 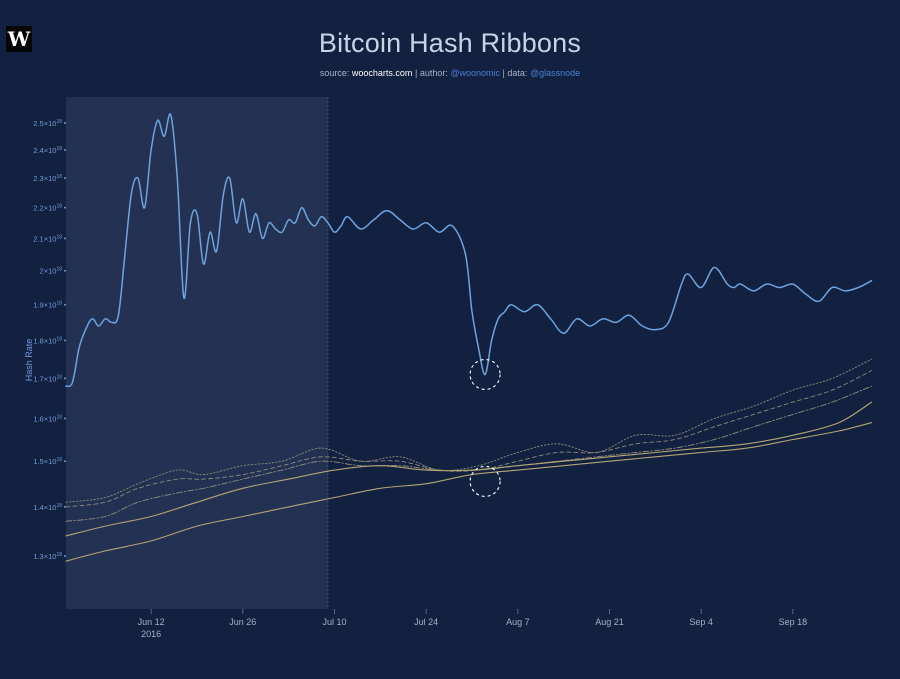 What do you see at coordinates (29, 360) in the screenshot?
I see `y-axis-label: Hash Rate` at bounding box center [29, 360].